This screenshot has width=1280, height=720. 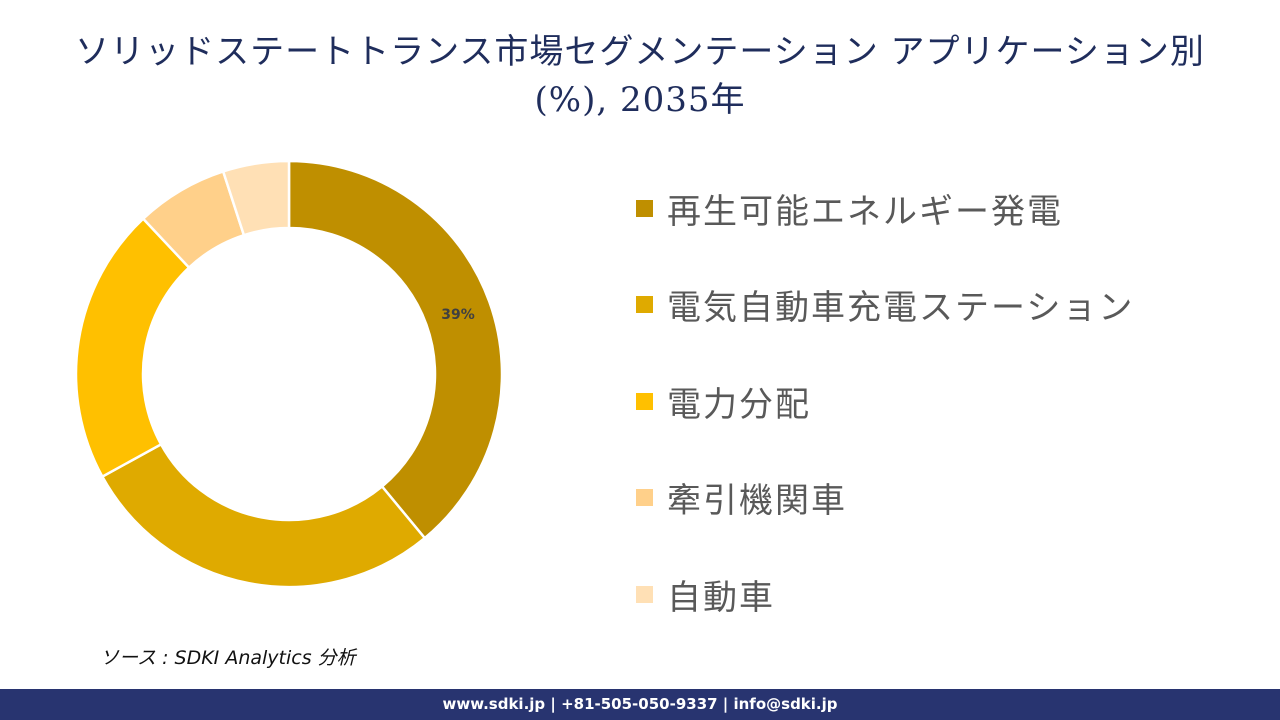 What do you see at coordinates (458, 315) in the screenshot?
I see `slice-label-renewable: 39%` at bounding box center [458, 315].